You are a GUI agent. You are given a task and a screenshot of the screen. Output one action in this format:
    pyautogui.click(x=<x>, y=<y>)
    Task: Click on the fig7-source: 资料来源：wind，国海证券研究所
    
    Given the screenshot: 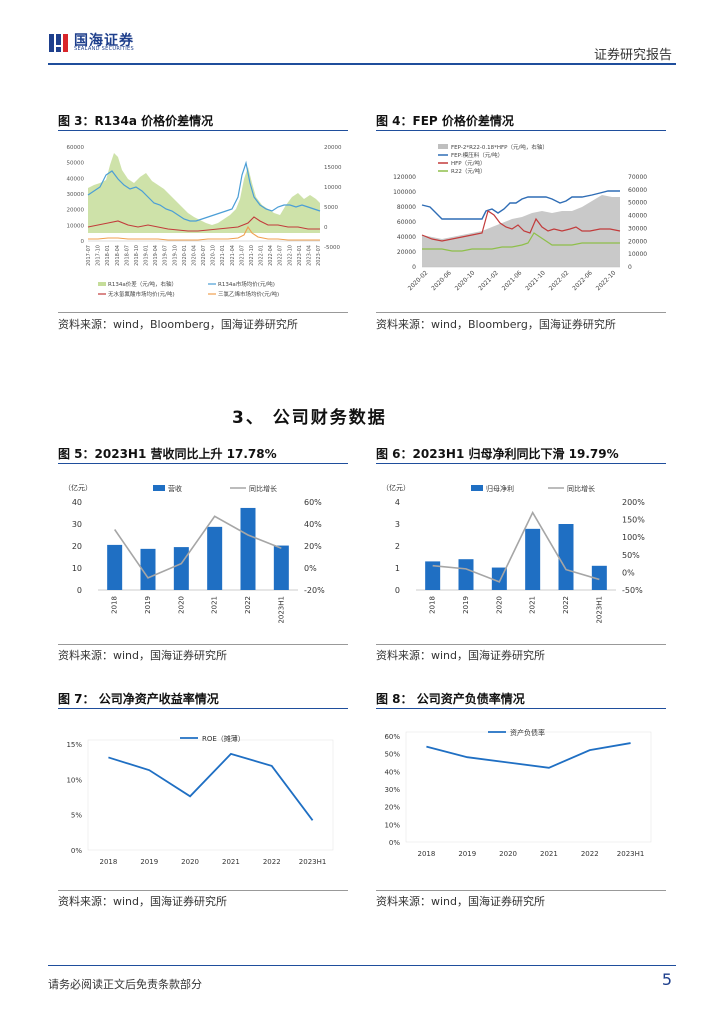 What is the action you would take?
    pyautogui.click(x=143, y=901)
    